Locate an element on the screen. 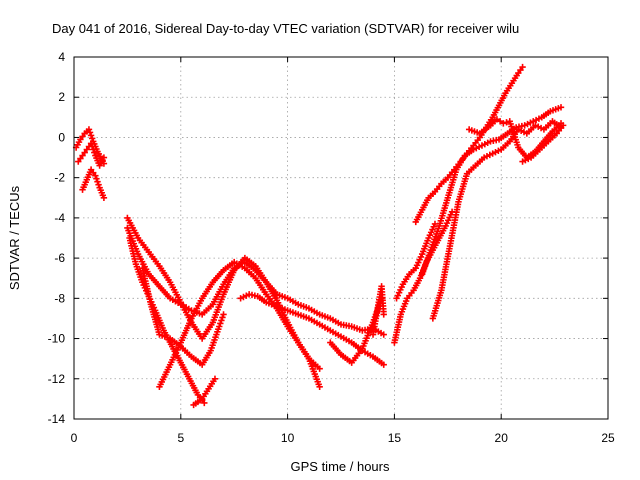  x-axis-tick-labels: 0 5 10 15 20 25 is located at coordinates (343, 438).